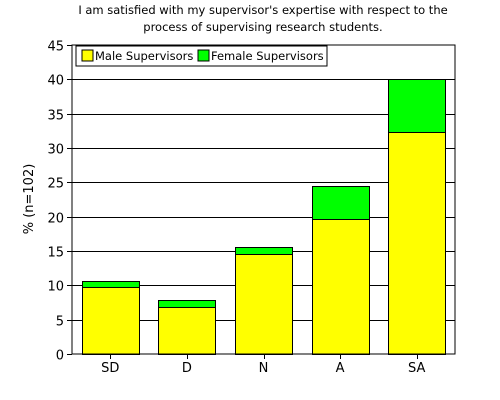 This screenshot has height=400, width=500. What do you see at coordinates (60, 356) in the screenshot?
I see `y-tick-label: 0` at bounding box center [60, 356].